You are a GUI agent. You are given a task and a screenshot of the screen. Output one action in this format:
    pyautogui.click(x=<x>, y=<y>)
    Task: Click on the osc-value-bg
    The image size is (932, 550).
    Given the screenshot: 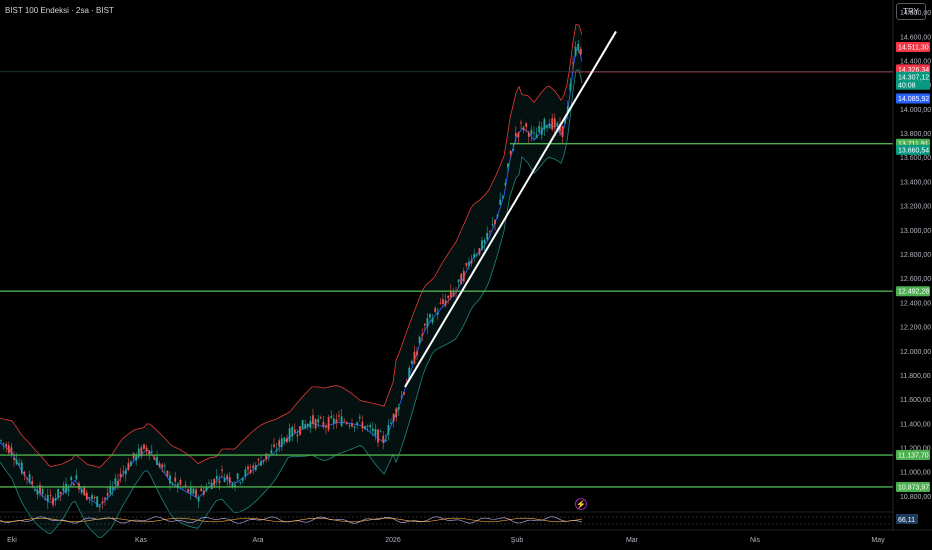 What is the action you would take?
    pyautogui.click(x=907, y=519)
    